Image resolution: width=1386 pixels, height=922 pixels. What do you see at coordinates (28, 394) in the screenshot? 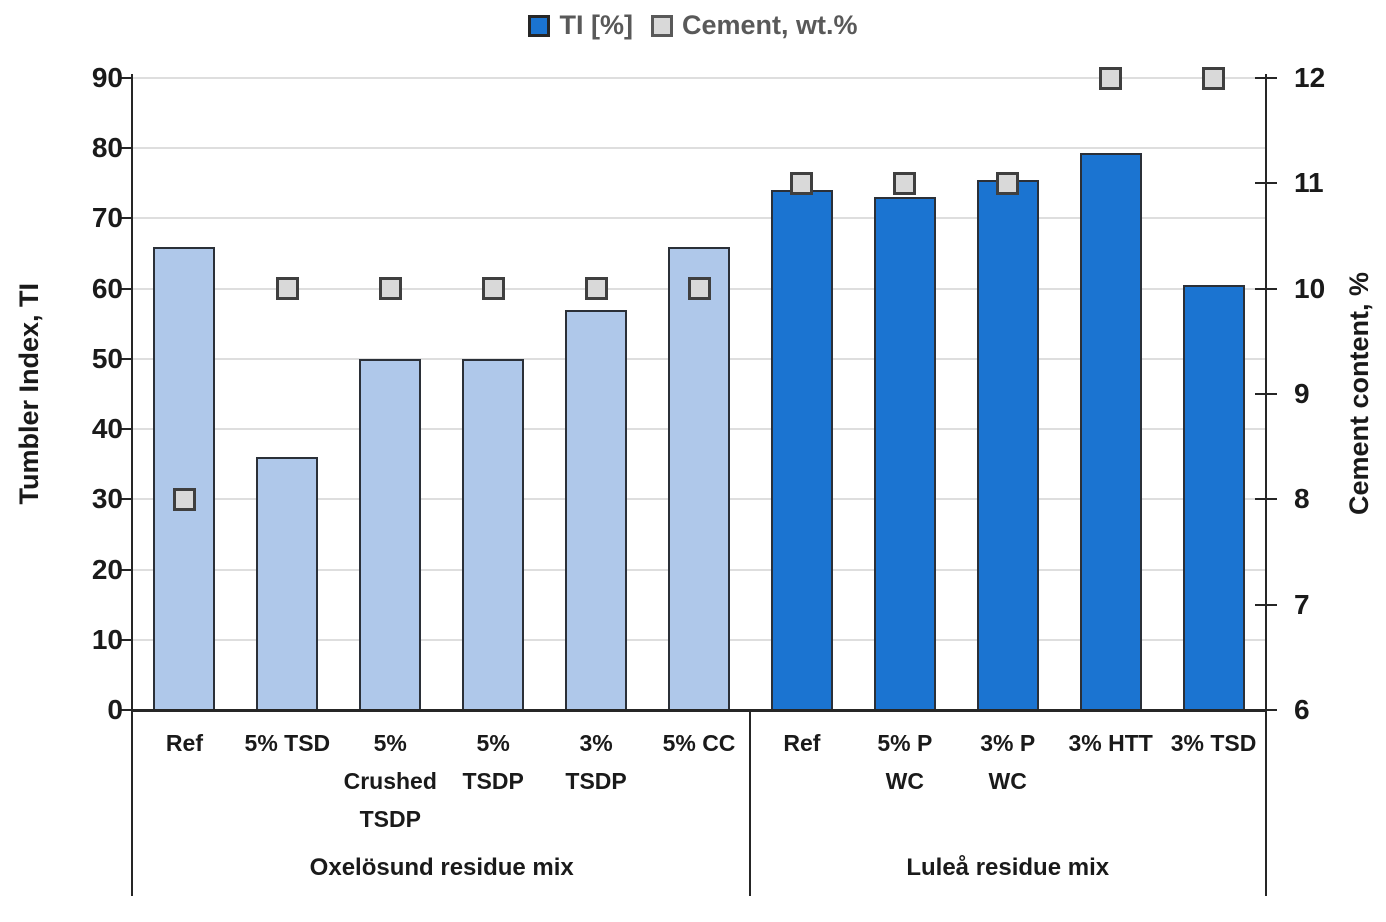
I see `left-axis-title: Tumbler Index, TI` at bounding box center [28, 394].